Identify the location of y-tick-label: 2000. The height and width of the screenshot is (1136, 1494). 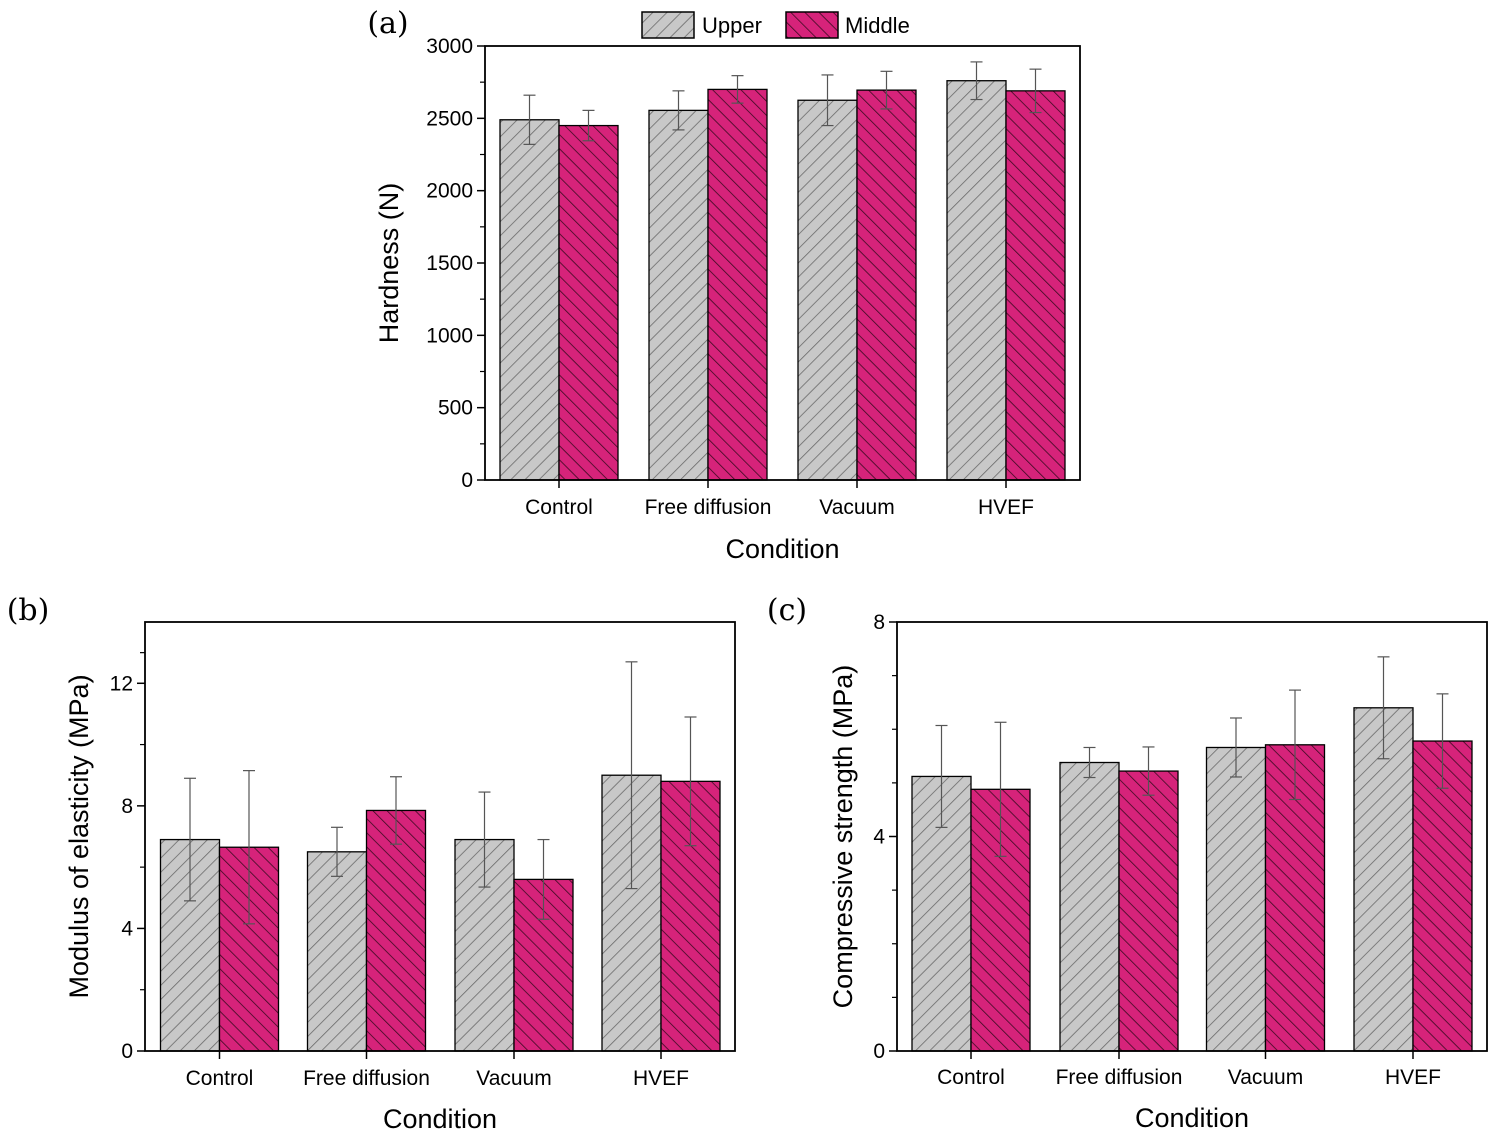
(449, 191).